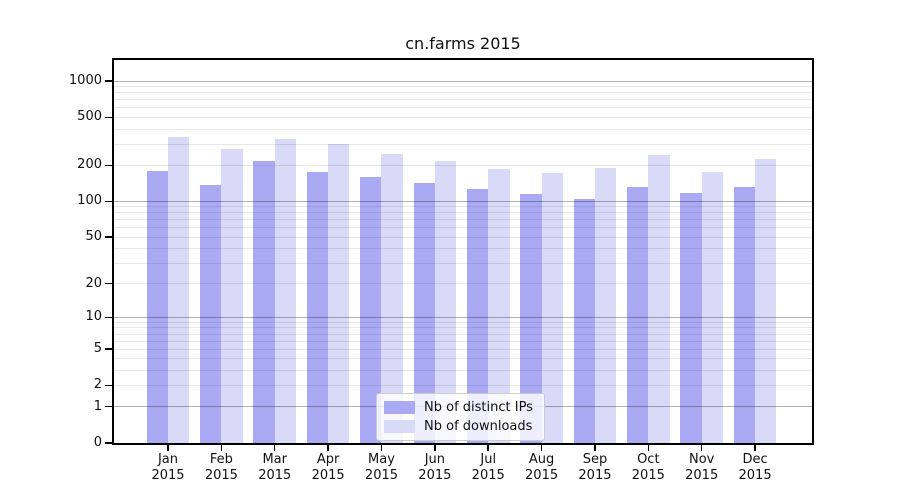 This screenshot has width=900, height=500. What do you see at coordinates (399, 407) in the screenshot?
I see `legend-swatch-ips` at bounding box center [399, 407].